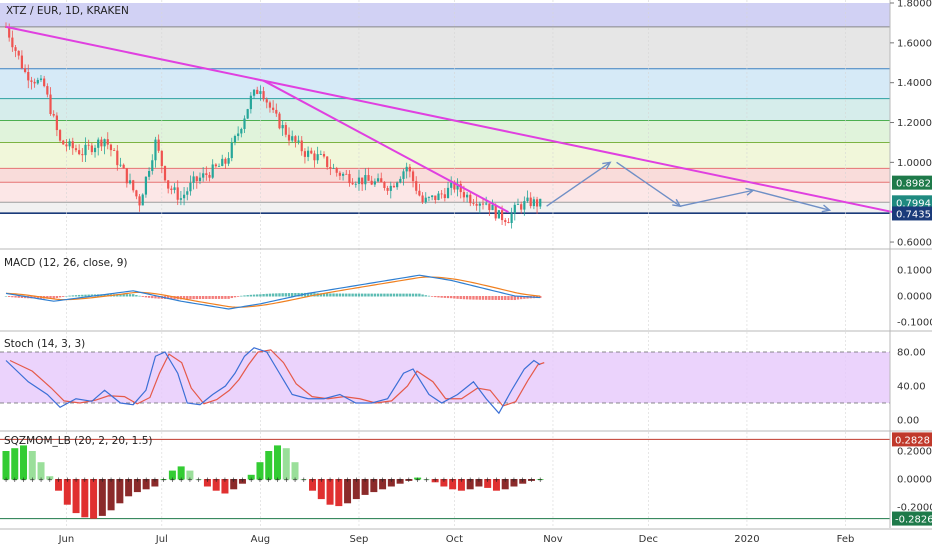  What do you see at coordinates (44, 344) in the screenshot?
I see `stoch-panel-title: Stoch (14, 3, 3)` at bounding box center [44, 344].